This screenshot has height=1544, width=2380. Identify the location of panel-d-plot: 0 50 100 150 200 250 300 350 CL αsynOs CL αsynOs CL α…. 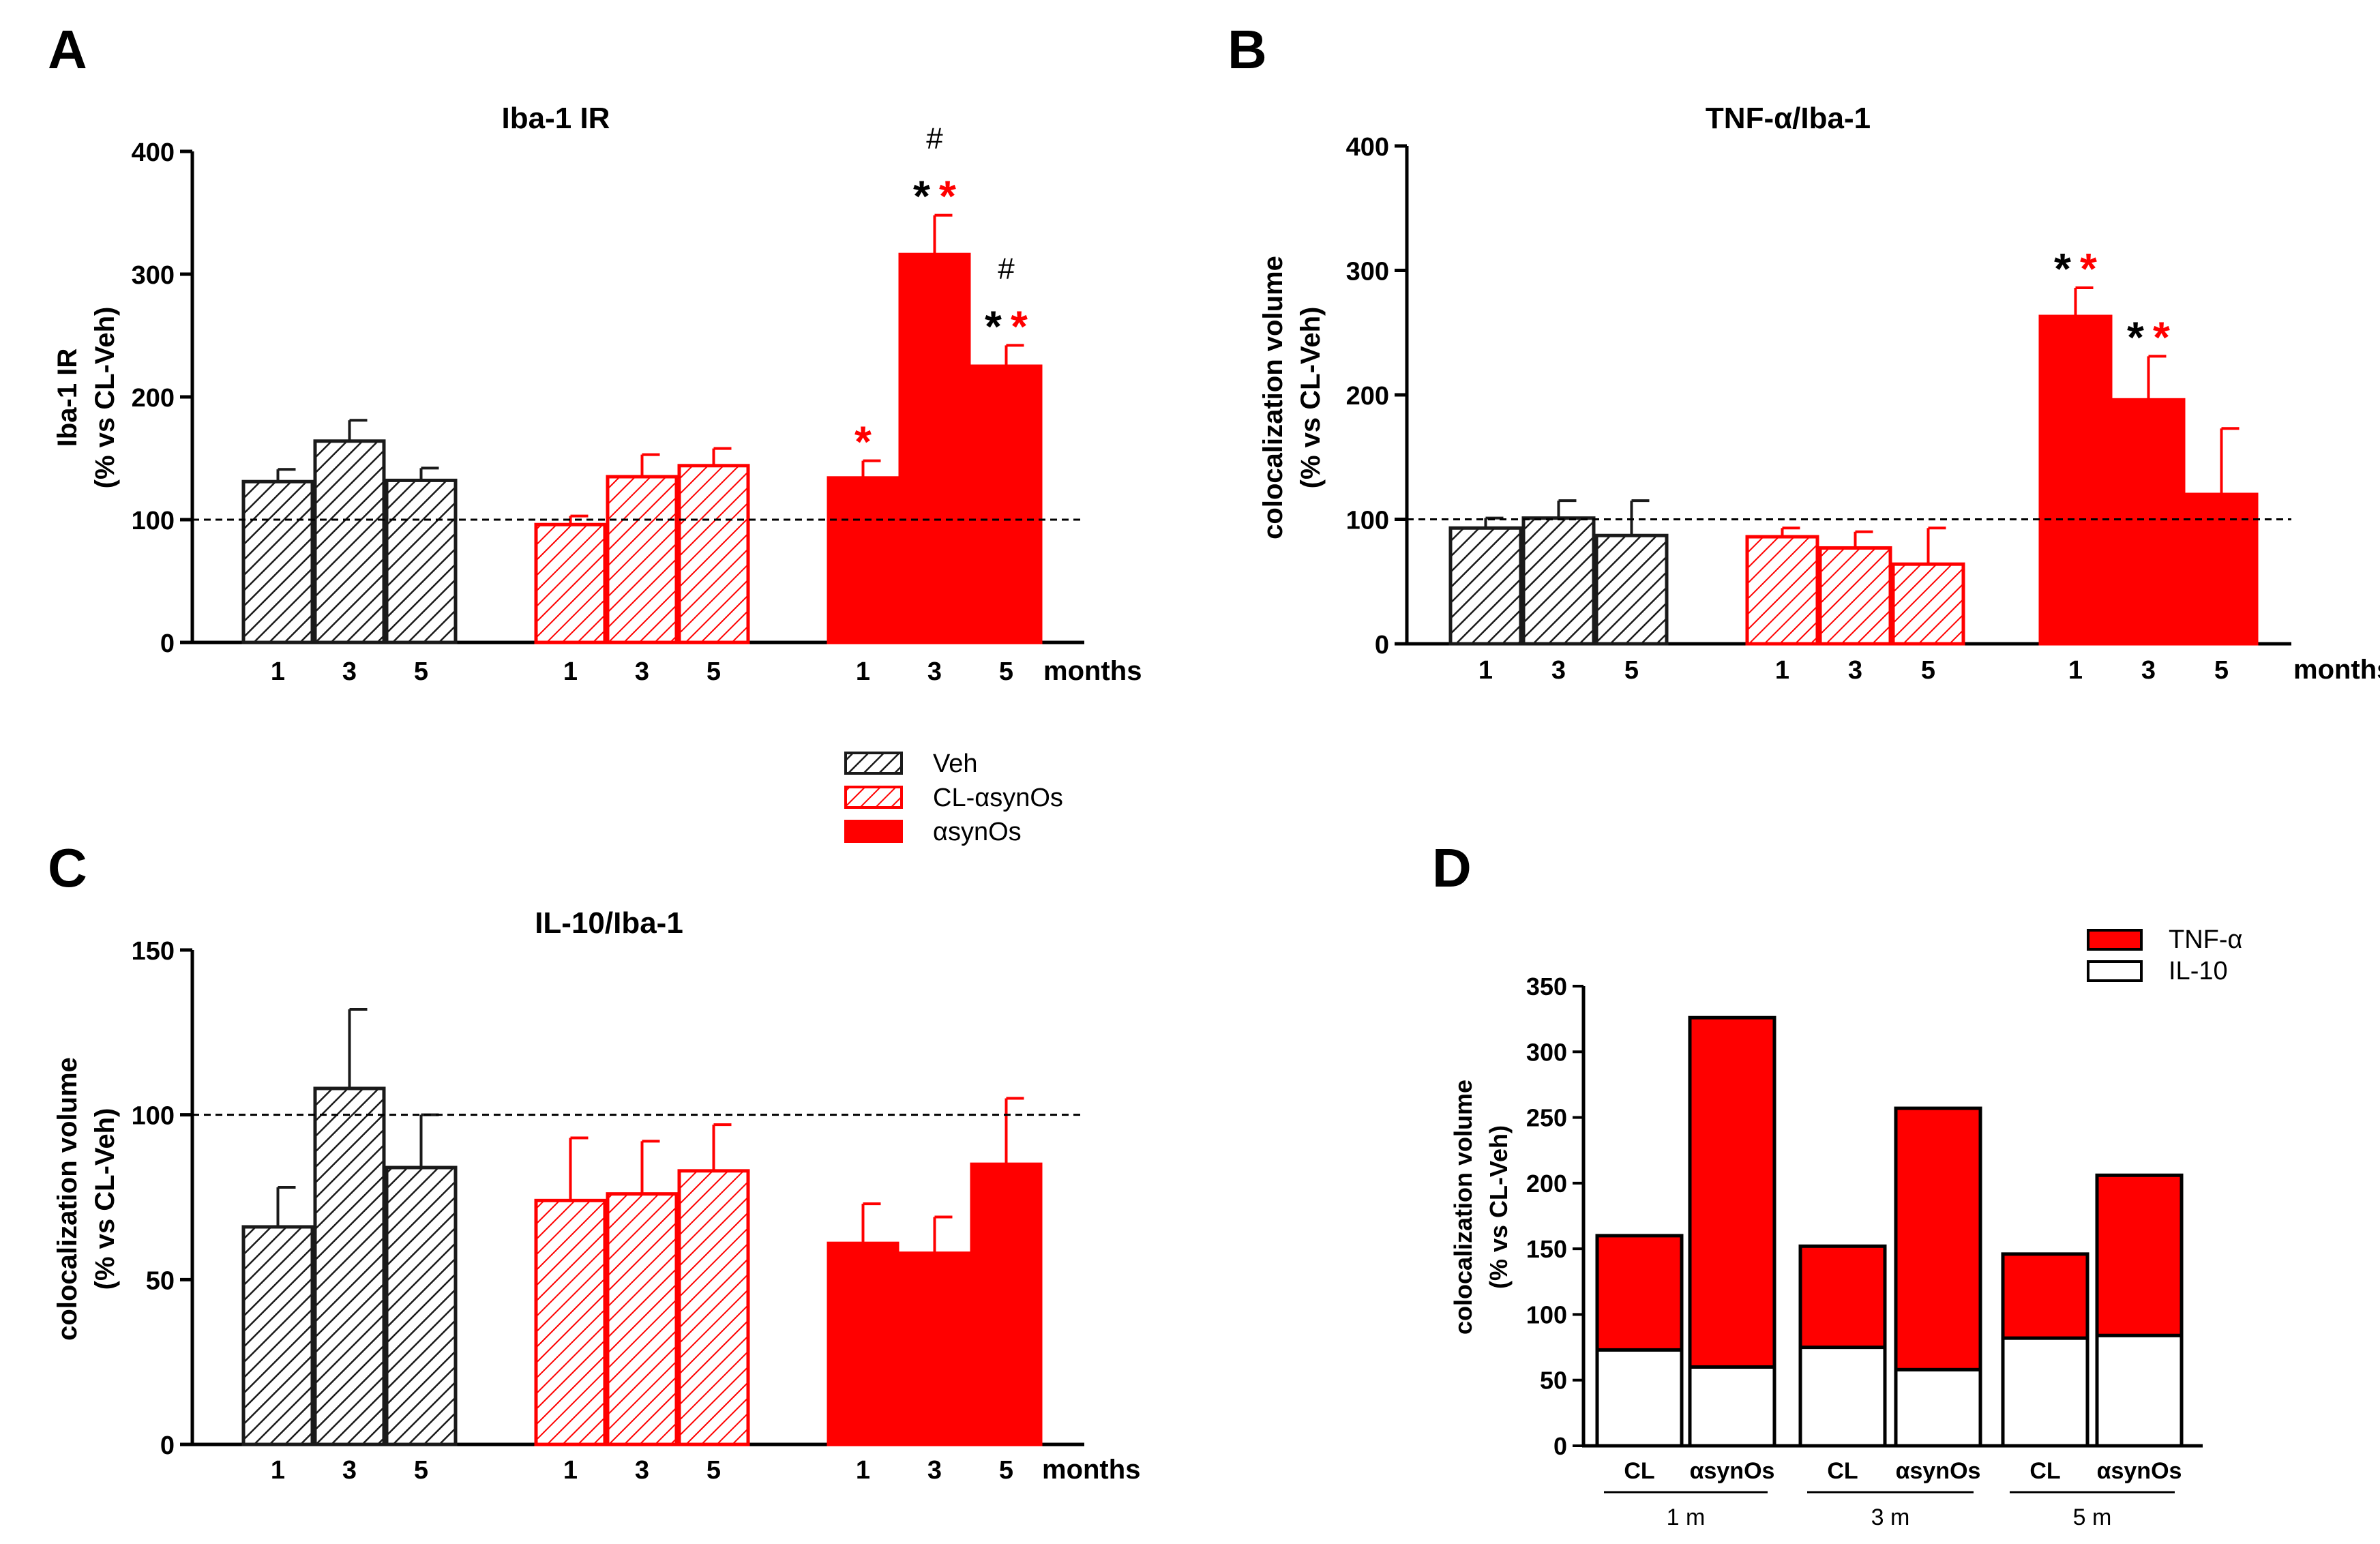
(1864, 1251).